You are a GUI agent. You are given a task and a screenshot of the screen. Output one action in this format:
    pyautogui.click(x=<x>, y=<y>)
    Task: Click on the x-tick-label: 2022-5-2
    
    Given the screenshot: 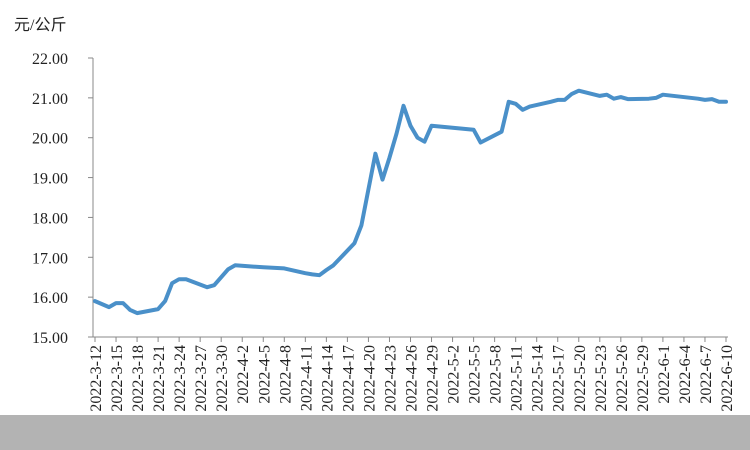 What is the action you would take?
    pyautogui.click(x=454, y=374)
    